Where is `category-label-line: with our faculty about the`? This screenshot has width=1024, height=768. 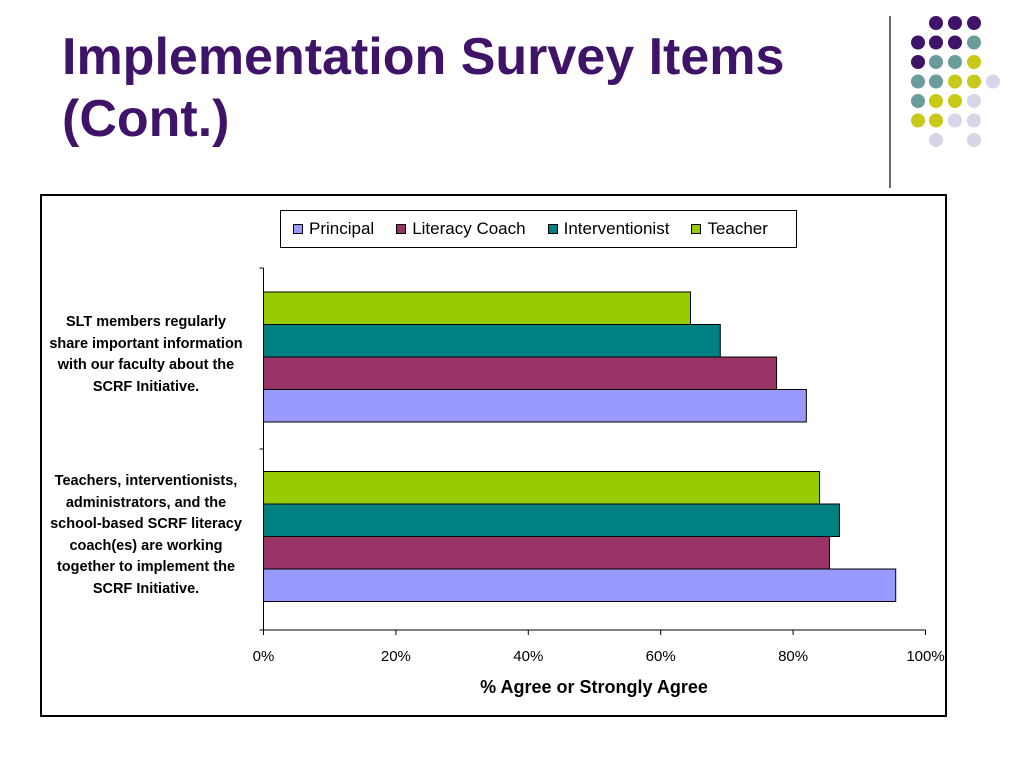
category-label-line: with our faculty about the is located at coordinates (146, 365).